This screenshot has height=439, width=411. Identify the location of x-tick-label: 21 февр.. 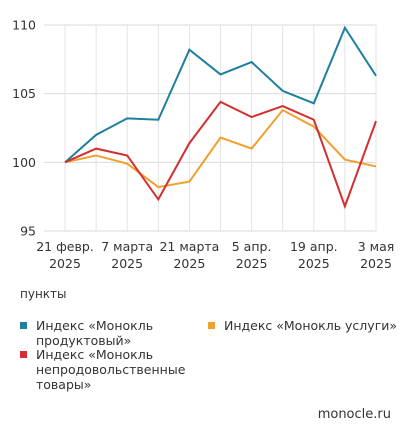
(65, 246).